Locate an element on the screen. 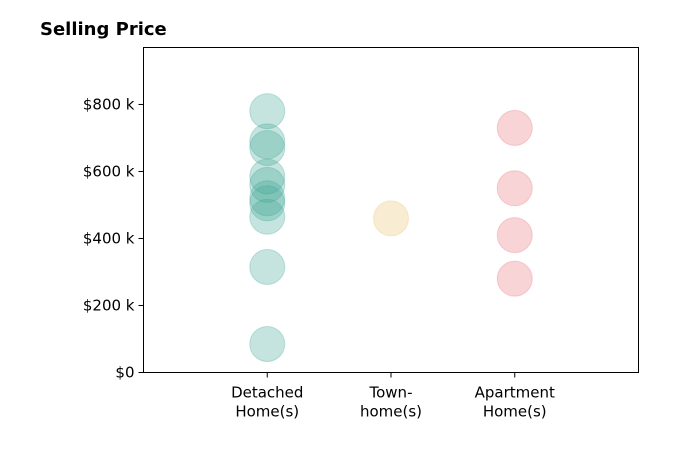 This screenshot has width=679, height=466. y-tick-label: $200 k is located at coordinates (109, 305).